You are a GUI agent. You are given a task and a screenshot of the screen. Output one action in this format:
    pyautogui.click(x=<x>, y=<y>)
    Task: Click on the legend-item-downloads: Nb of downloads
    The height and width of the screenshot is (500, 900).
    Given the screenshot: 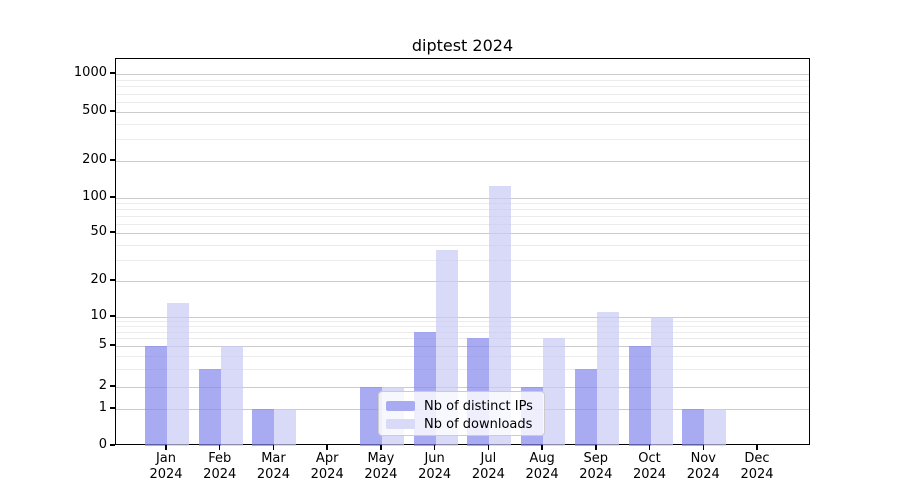 What is the action you would take?
    pyautogui.click(x=461, y=424)
    